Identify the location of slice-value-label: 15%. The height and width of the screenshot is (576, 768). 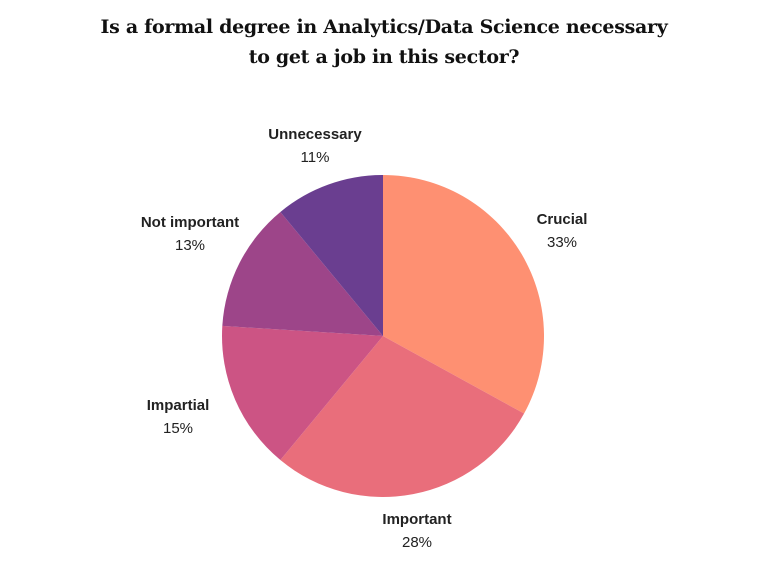
(178, 428).